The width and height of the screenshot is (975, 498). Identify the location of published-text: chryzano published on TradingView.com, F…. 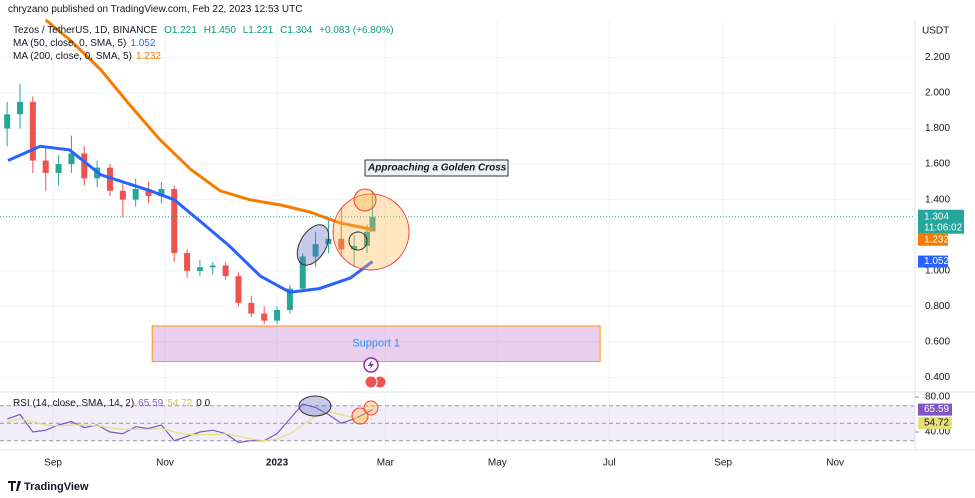
(155, 9).